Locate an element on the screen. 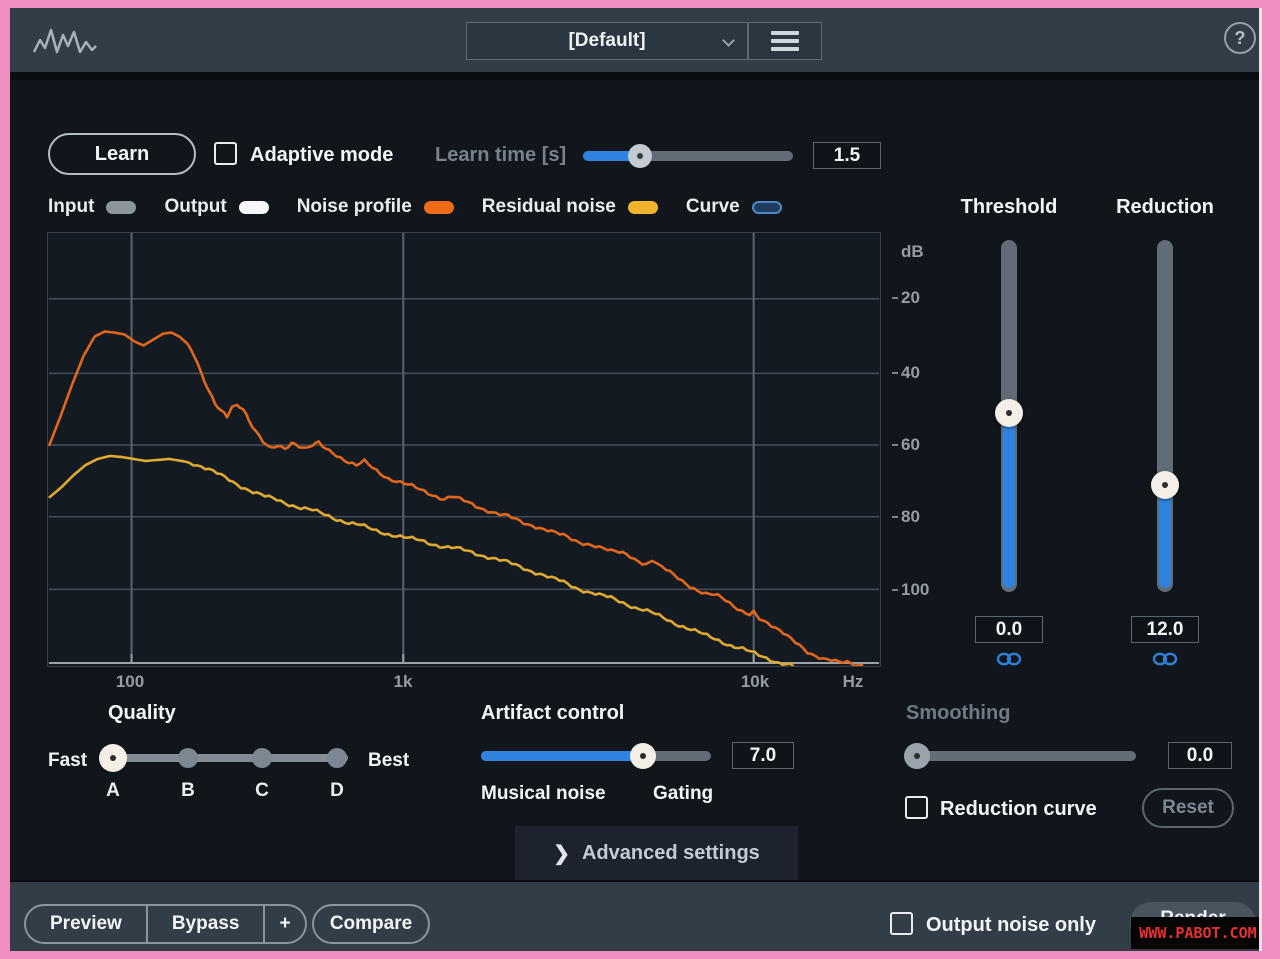 Image resolution: width=1280 pixels, height=959 pixels. reduction-value: 12.0 is located at coordinates (1165, 629).